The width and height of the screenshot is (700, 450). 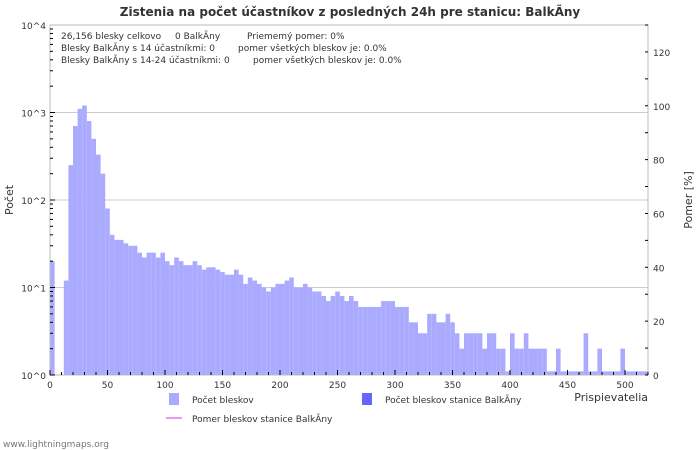 What do you see at coordinates (312, 48) in the screenshot?
I see `stats-line2b: pomer všetkých bleskov je: 0.0%` at bounding box center [312, 48].